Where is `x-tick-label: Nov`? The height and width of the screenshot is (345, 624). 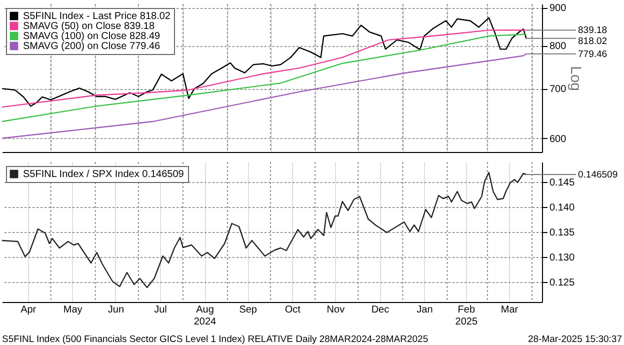 x-tick-label: Nov is located at coordinates (335, 310).